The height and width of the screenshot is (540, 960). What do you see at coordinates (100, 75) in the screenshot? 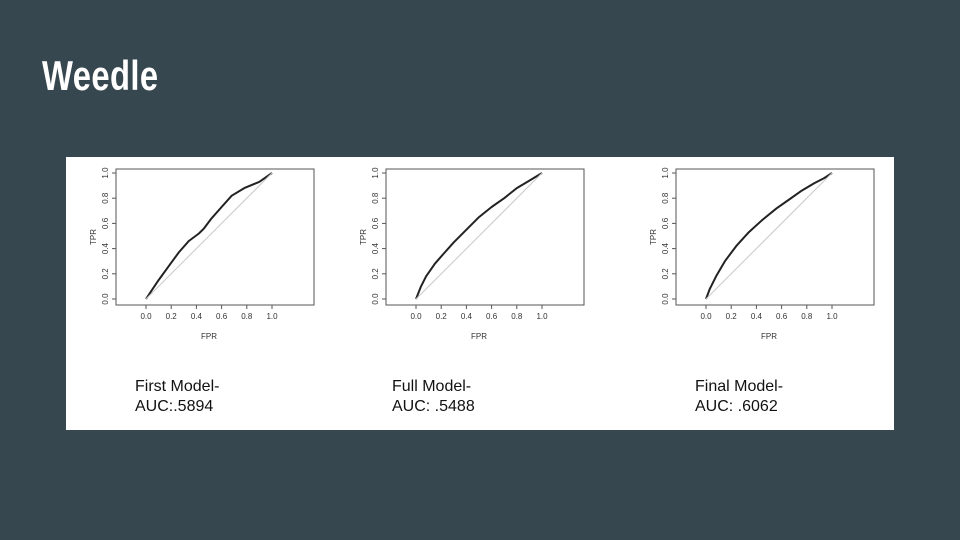
I see `slide-title: Weedle` at bounding box center [100, 75].